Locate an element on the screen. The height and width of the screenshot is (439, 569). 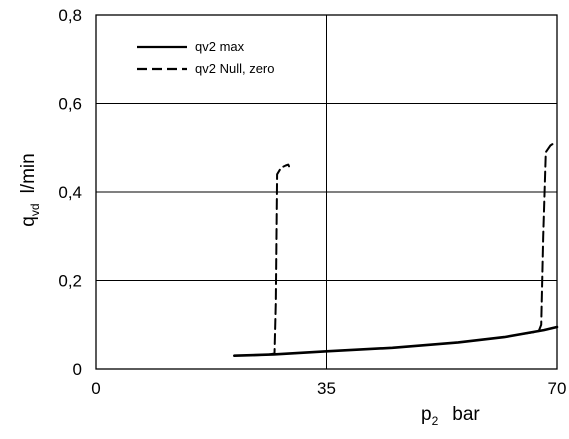
x-tick-label: 70 is located at coordinates (557, 388).